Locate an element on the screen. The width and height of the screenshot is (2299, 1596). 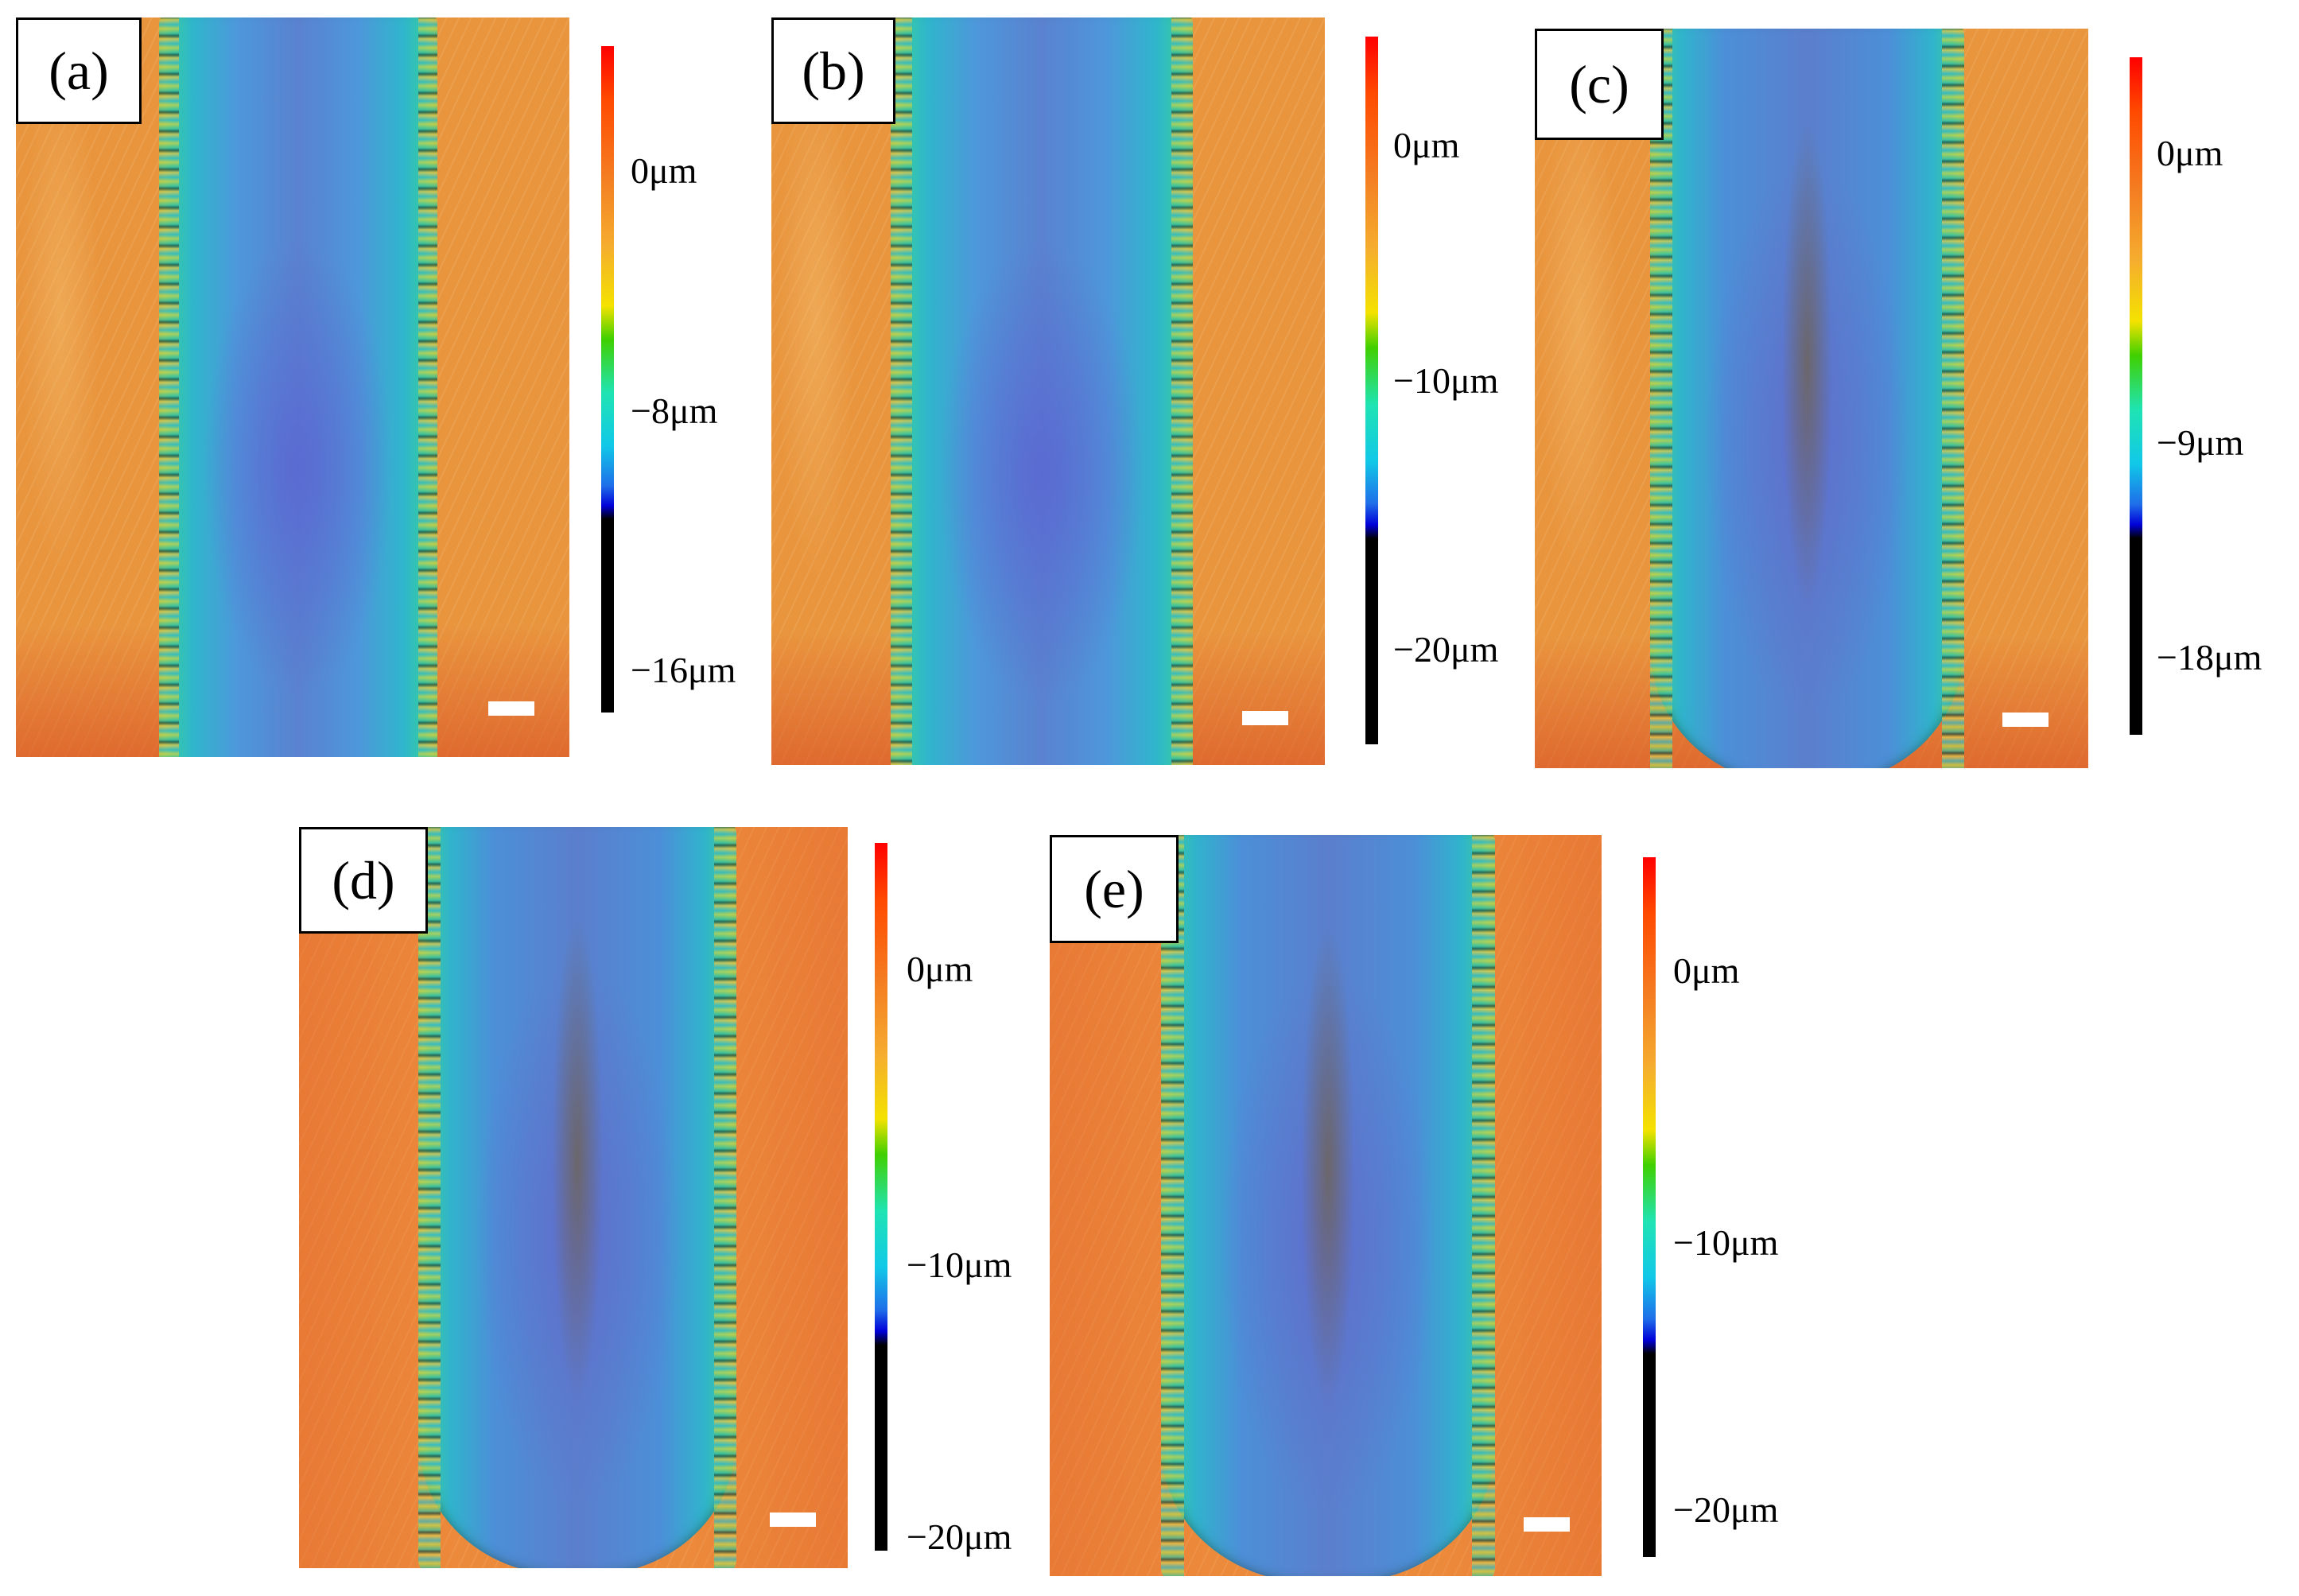
panel-label-d: (d) is located at coordinates (363, 881).